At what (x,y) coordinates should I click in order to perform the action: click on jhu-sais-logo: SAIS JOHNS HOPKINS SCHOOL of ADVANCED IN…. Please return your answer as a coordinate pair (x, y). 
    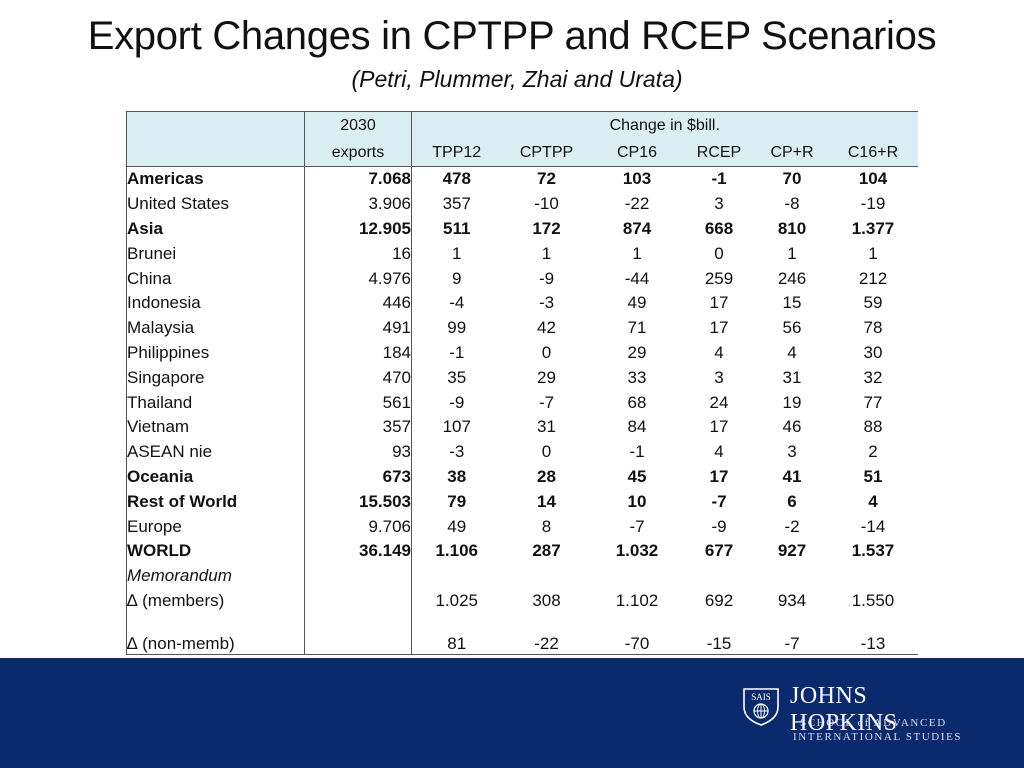
    Looking at the image, I should click on (860, 716).